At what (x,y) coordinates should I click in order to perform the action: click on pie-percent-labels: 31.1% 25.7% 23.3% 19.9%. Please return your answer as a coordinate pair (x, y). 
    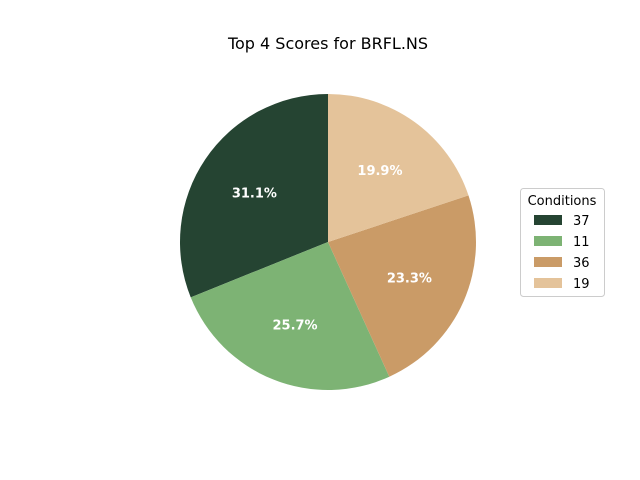
    Looking at the image, I should click on (332, 248).